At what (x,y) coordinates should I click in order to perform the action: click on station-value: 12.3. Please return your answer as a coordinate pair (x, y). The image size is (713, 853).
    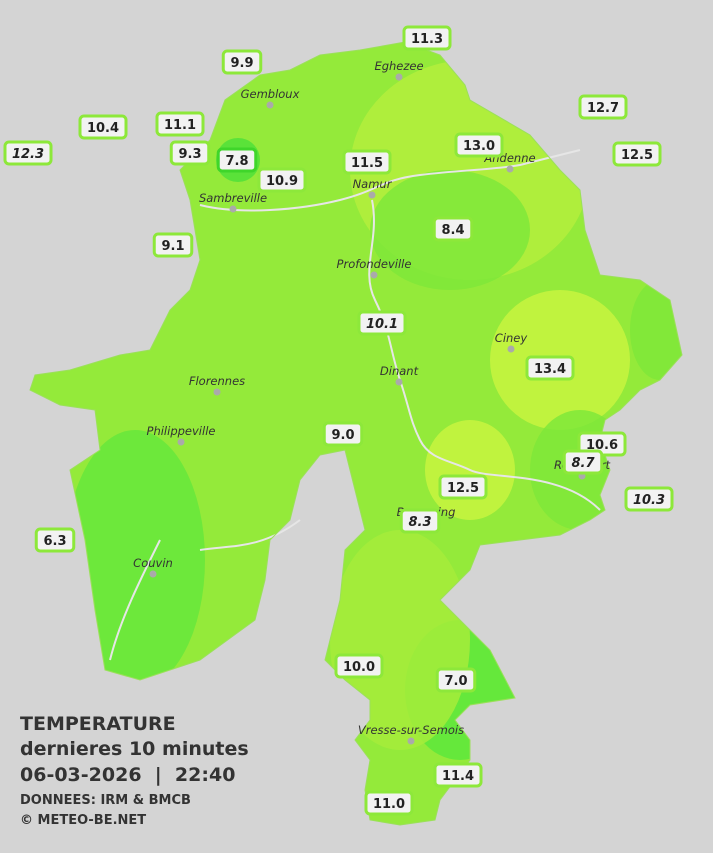
    Looking at the image, I should click on (28, 154).